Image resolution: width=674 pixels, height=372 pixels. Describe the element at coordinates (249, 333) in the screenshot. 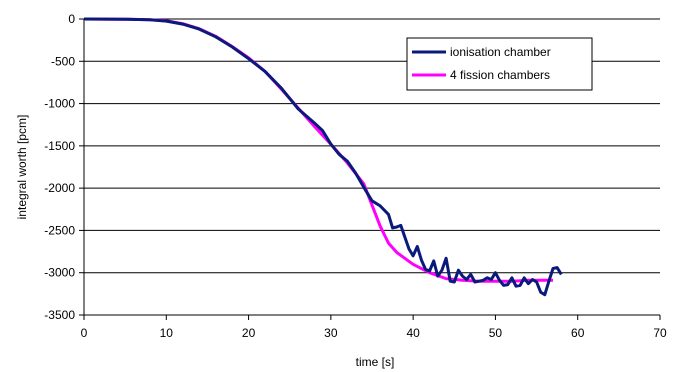

I see `x-tick-label: 20` at that location.